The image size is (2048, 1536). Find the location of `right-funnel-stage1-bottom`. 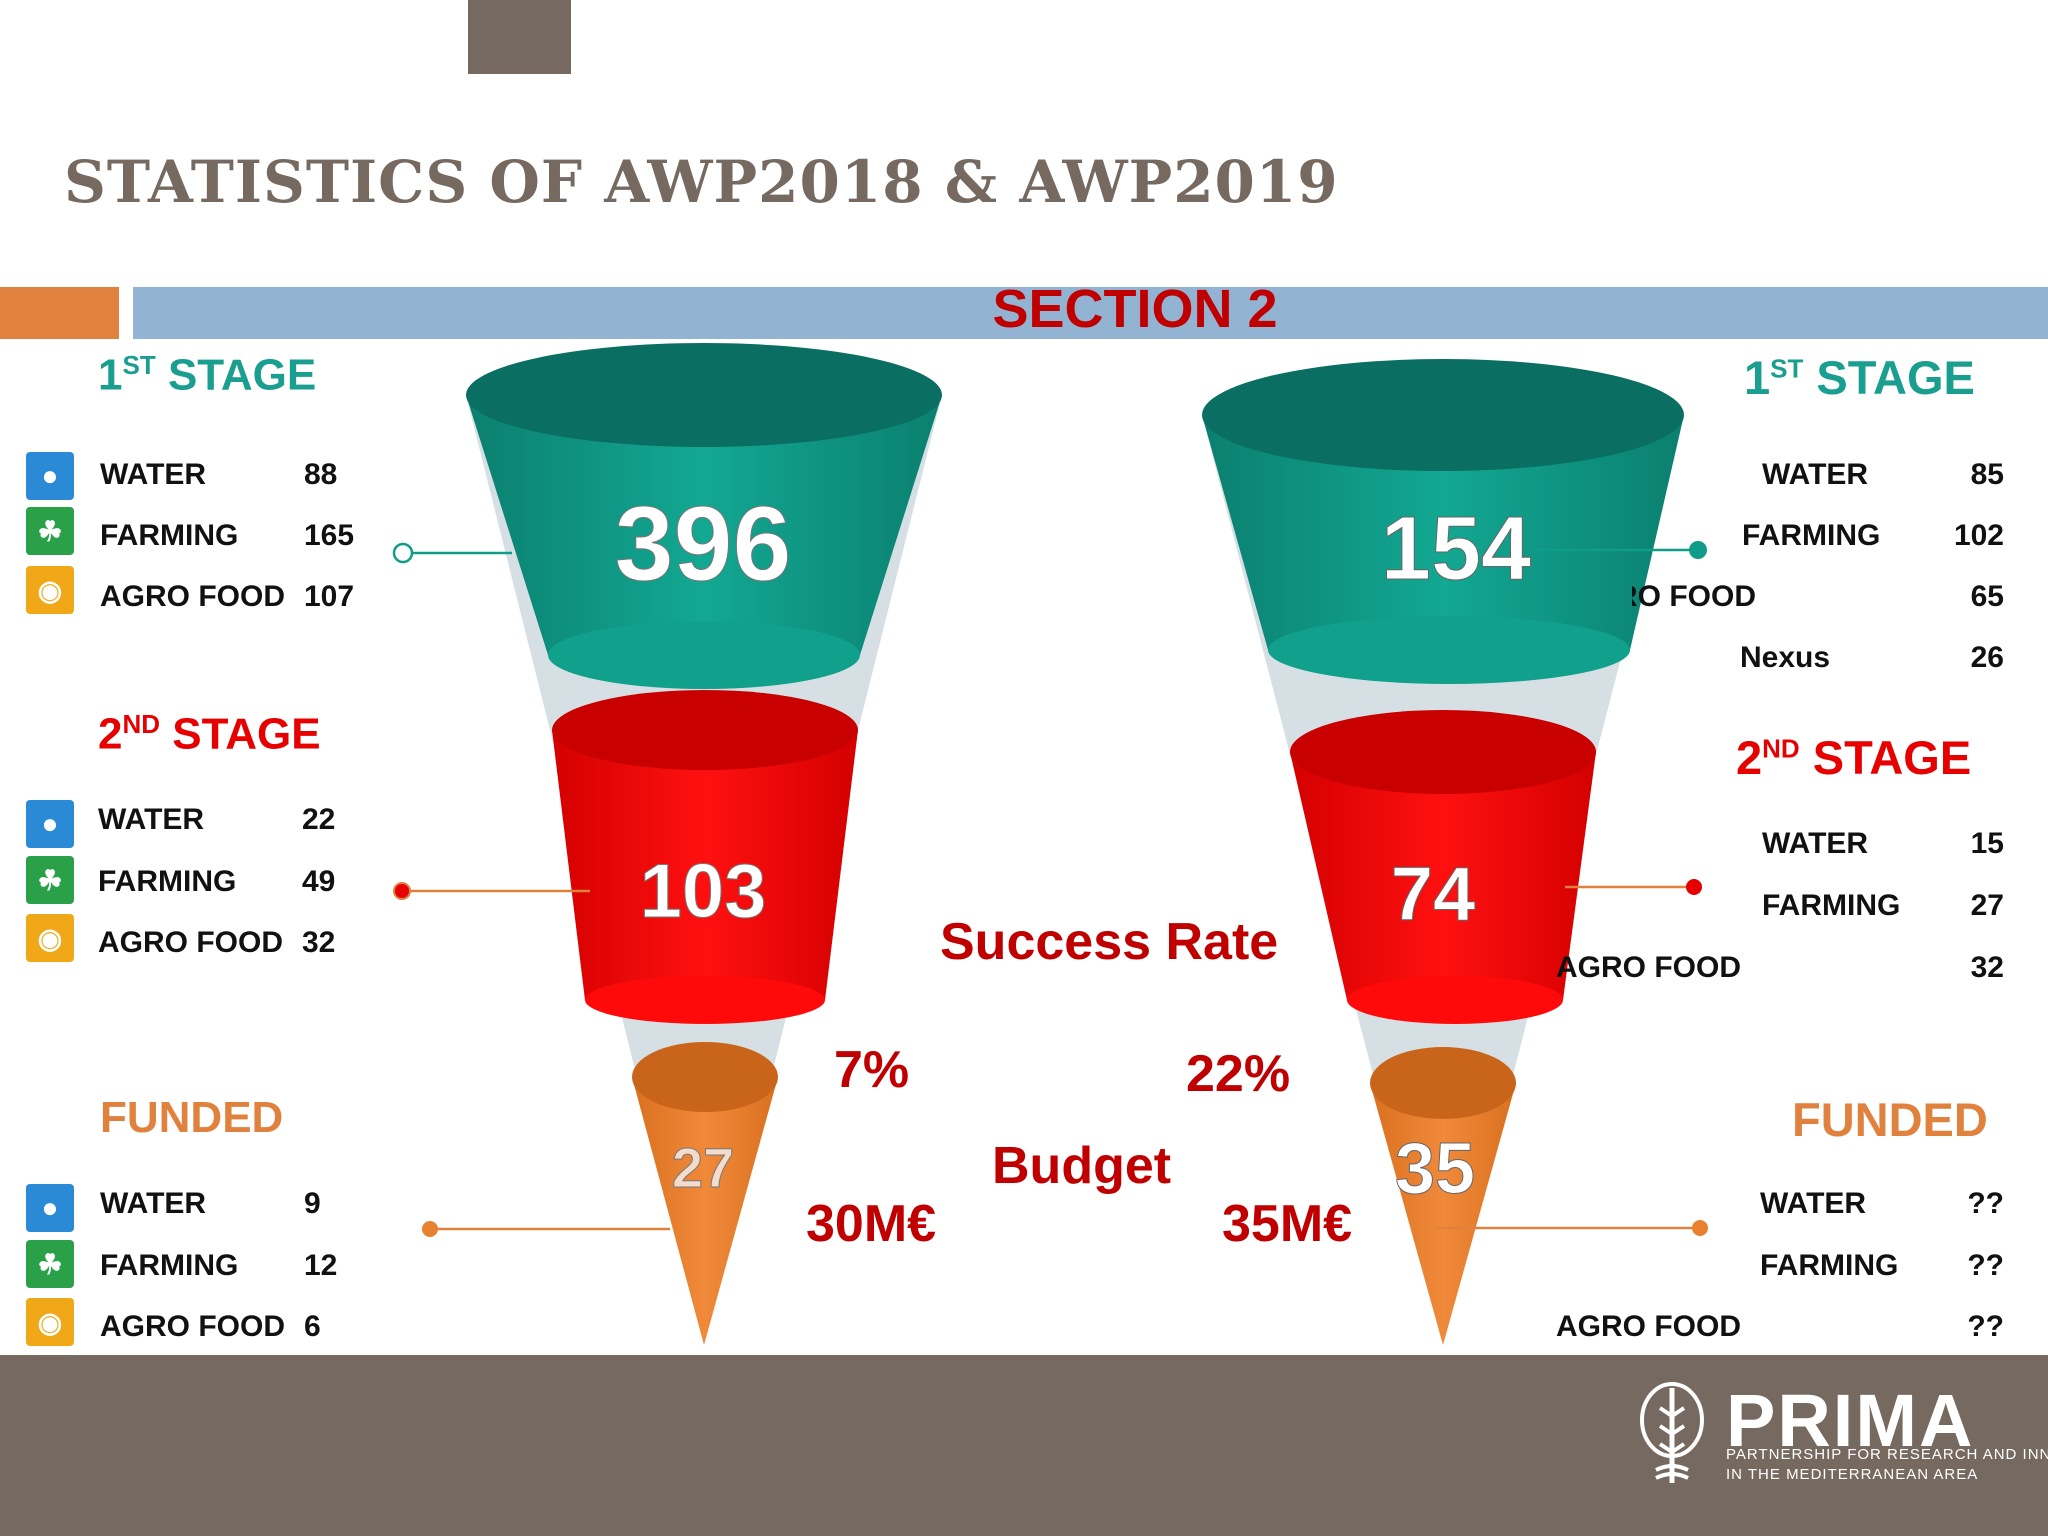

right-funnel-stage1-bottom is located at coordinates (1449, 650).